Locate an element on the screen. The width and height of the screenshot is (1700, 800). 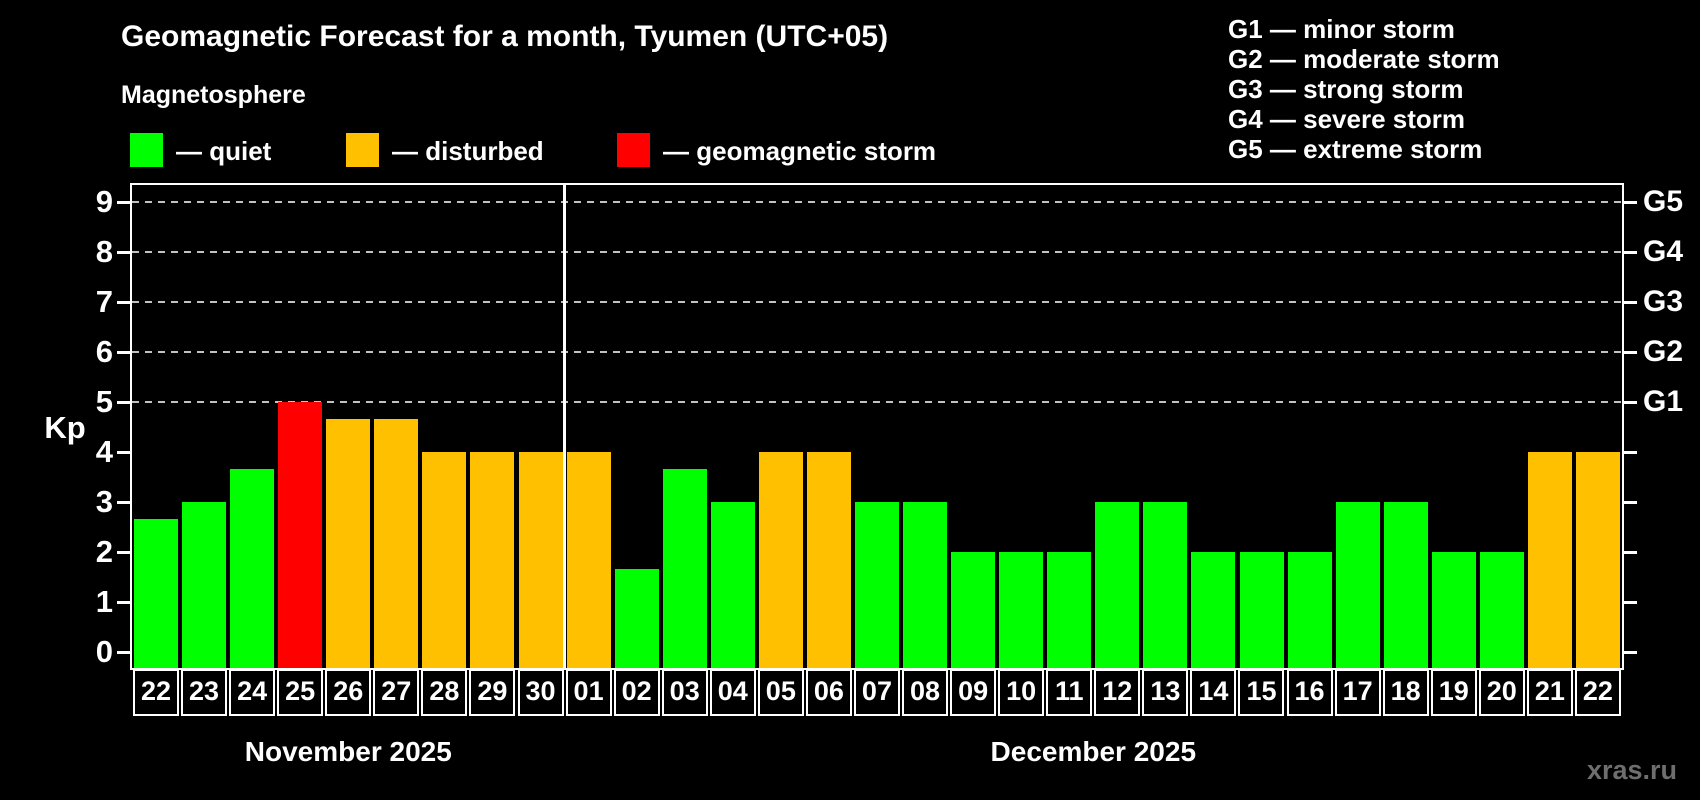
day-label: 02 is located at coordinates (636, 692).